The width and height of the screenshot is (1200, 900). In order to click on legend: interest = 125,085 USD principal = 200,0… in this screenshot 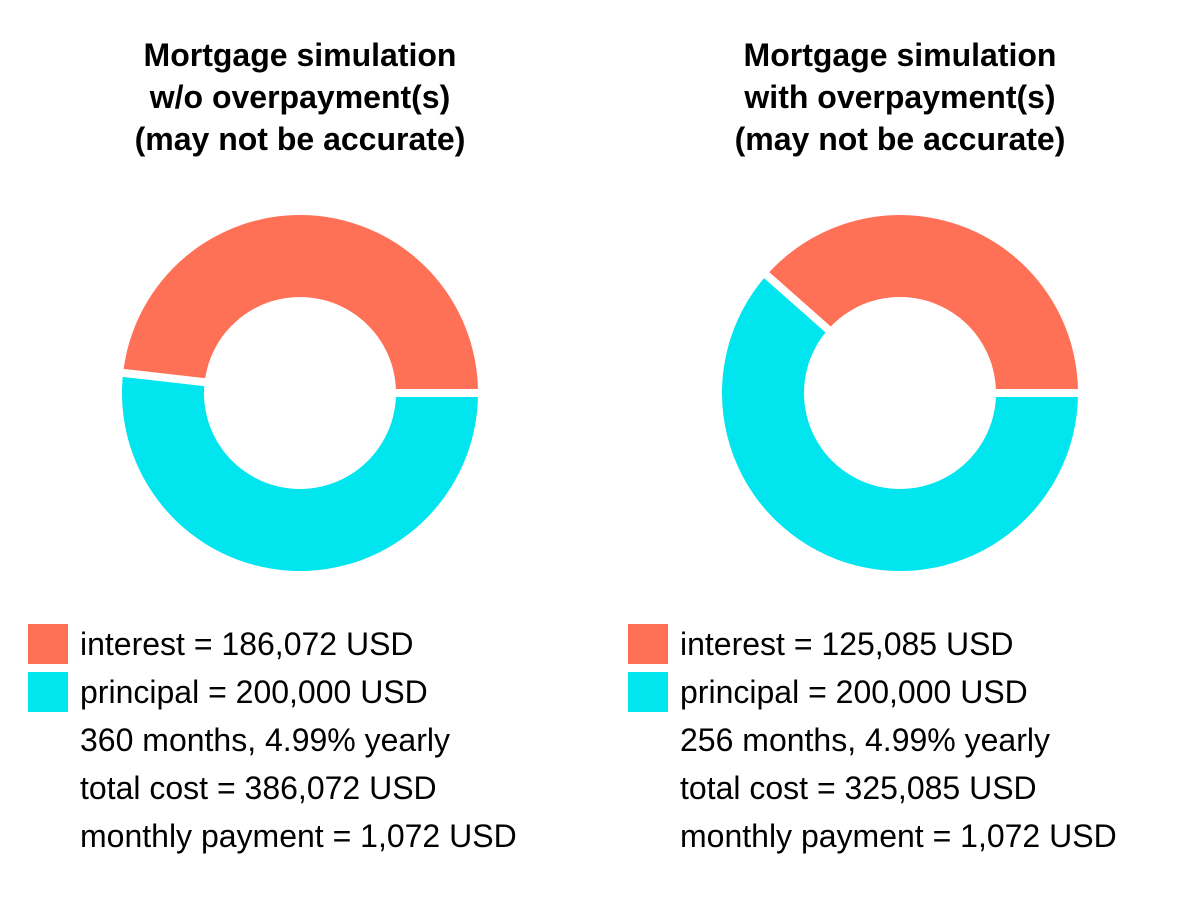, I will do `click(914, 740)`.